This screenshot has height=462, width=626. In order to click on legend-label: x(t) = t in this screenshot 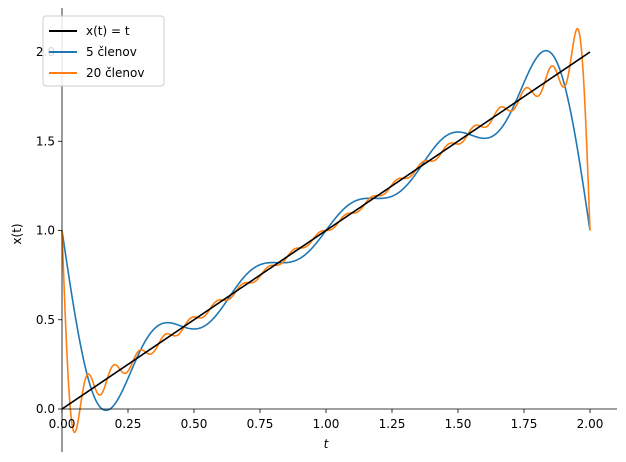, I will do `click(108, 31)`.